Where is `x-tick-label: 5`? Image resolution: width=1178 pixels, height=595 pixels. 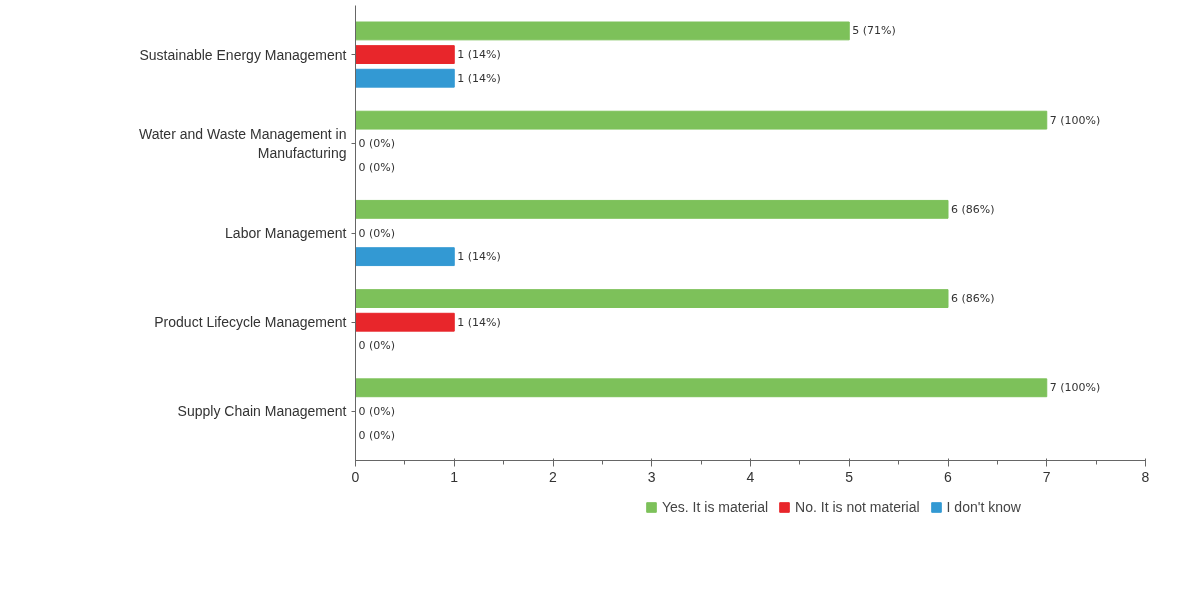 x-tick-label: 5 is located at coordinates (849, 476).